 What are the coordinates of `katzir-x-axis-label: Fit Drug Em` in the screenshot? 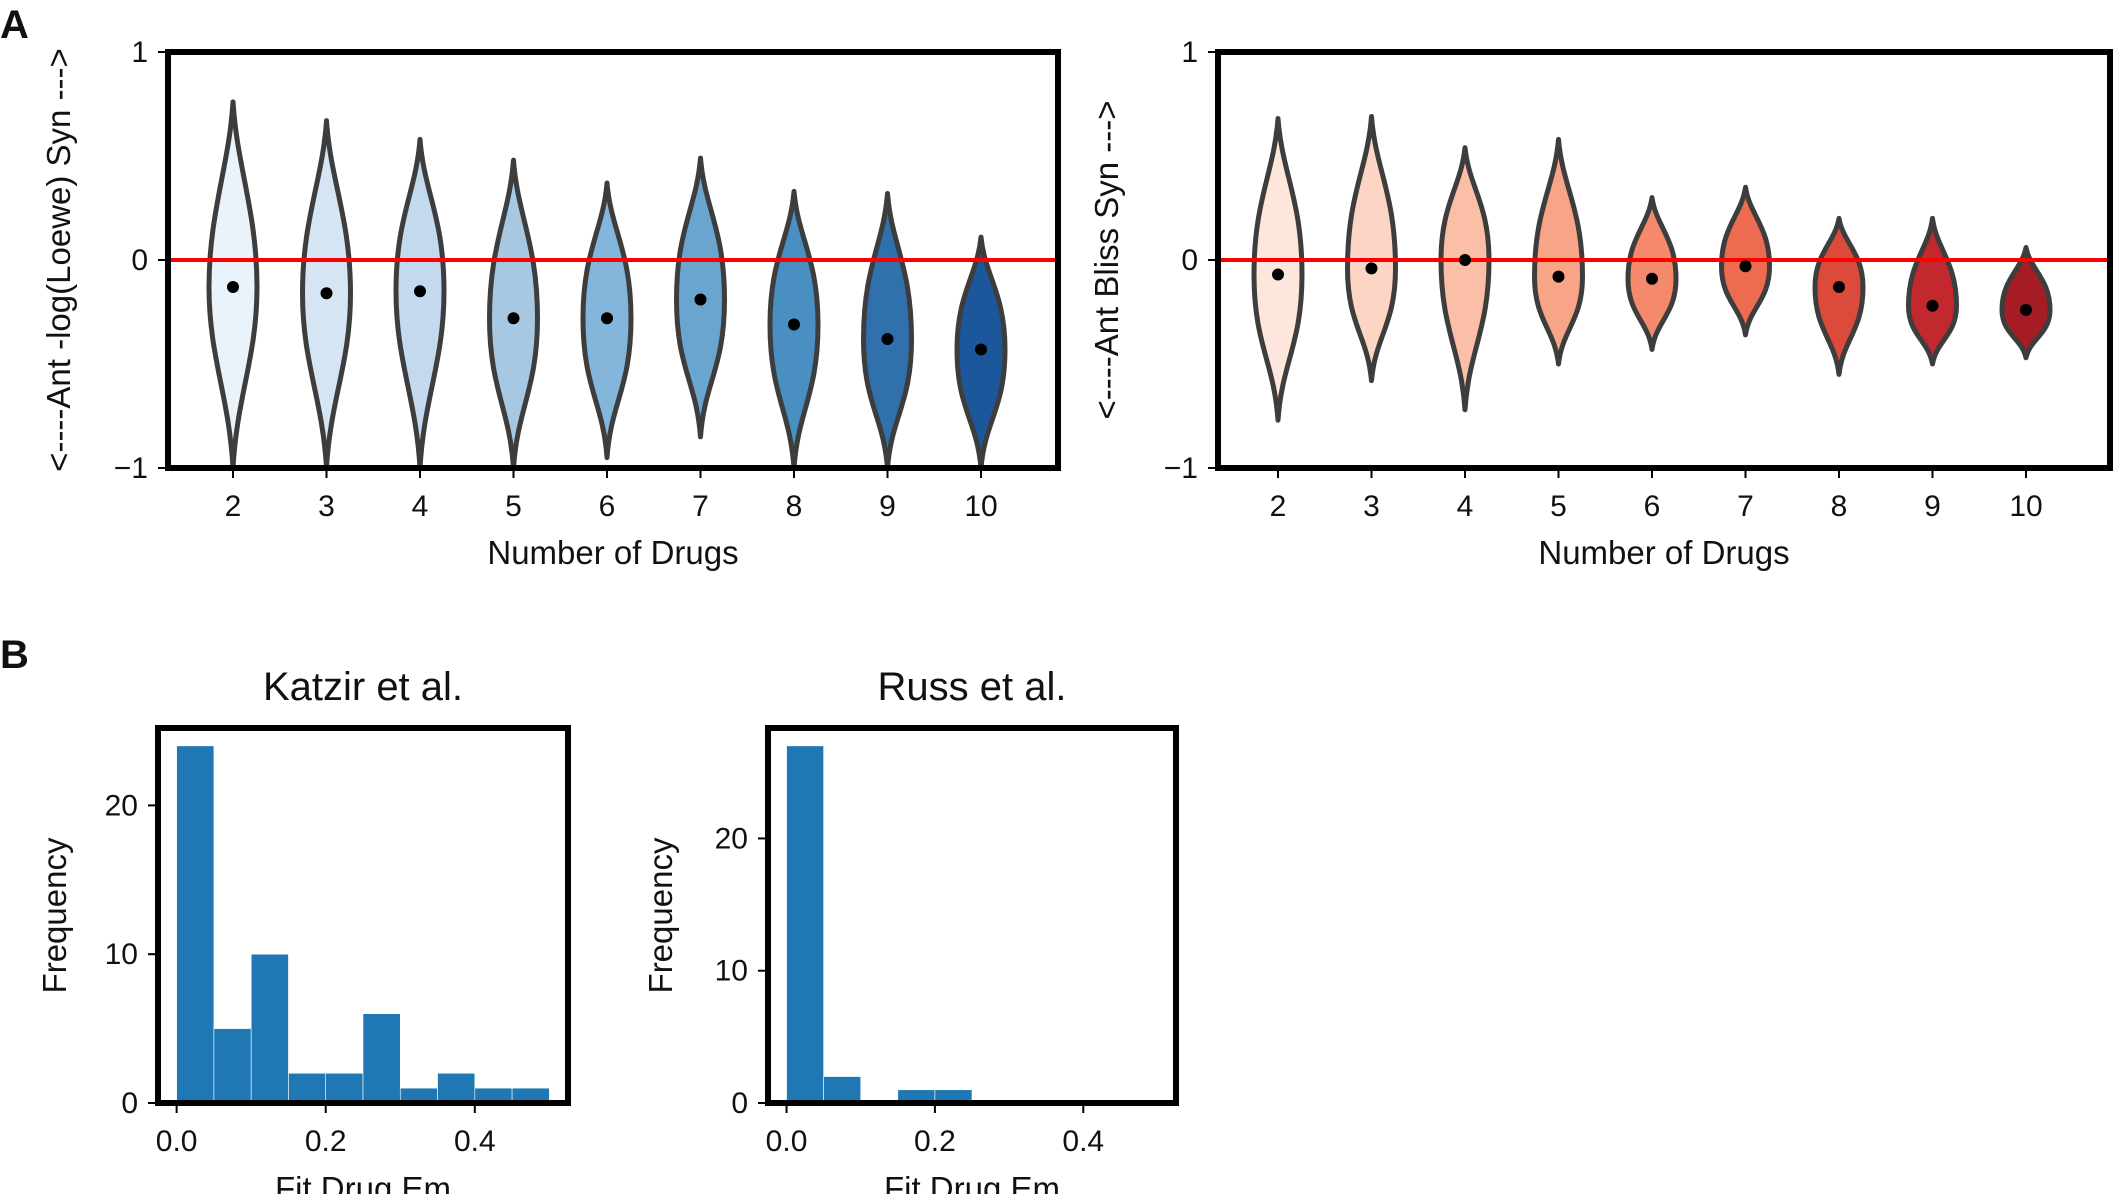 It's located at (363, 1182).